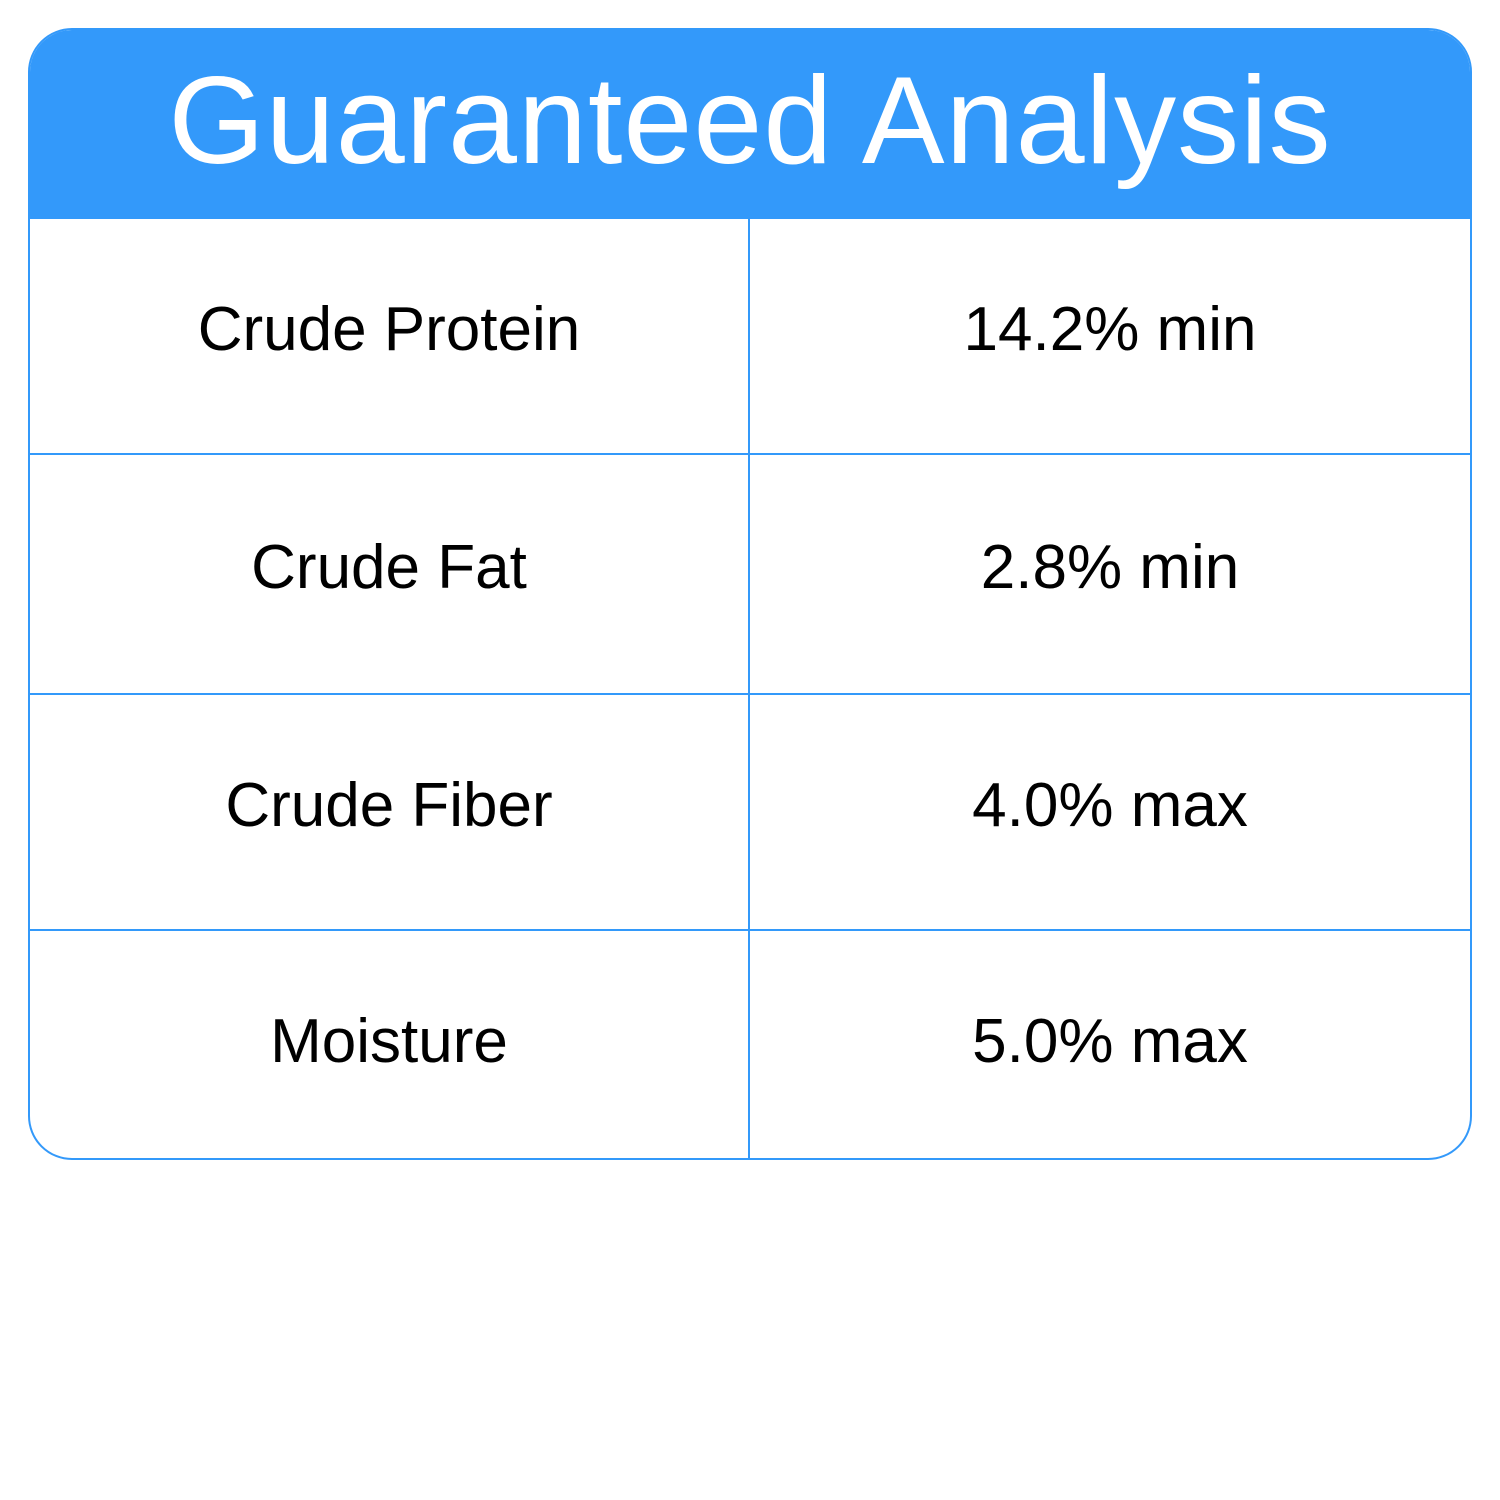  Describe the element at coordinates (390, 574) in the screenshot. I see `nutrient-name: Crude Fat` at that location.